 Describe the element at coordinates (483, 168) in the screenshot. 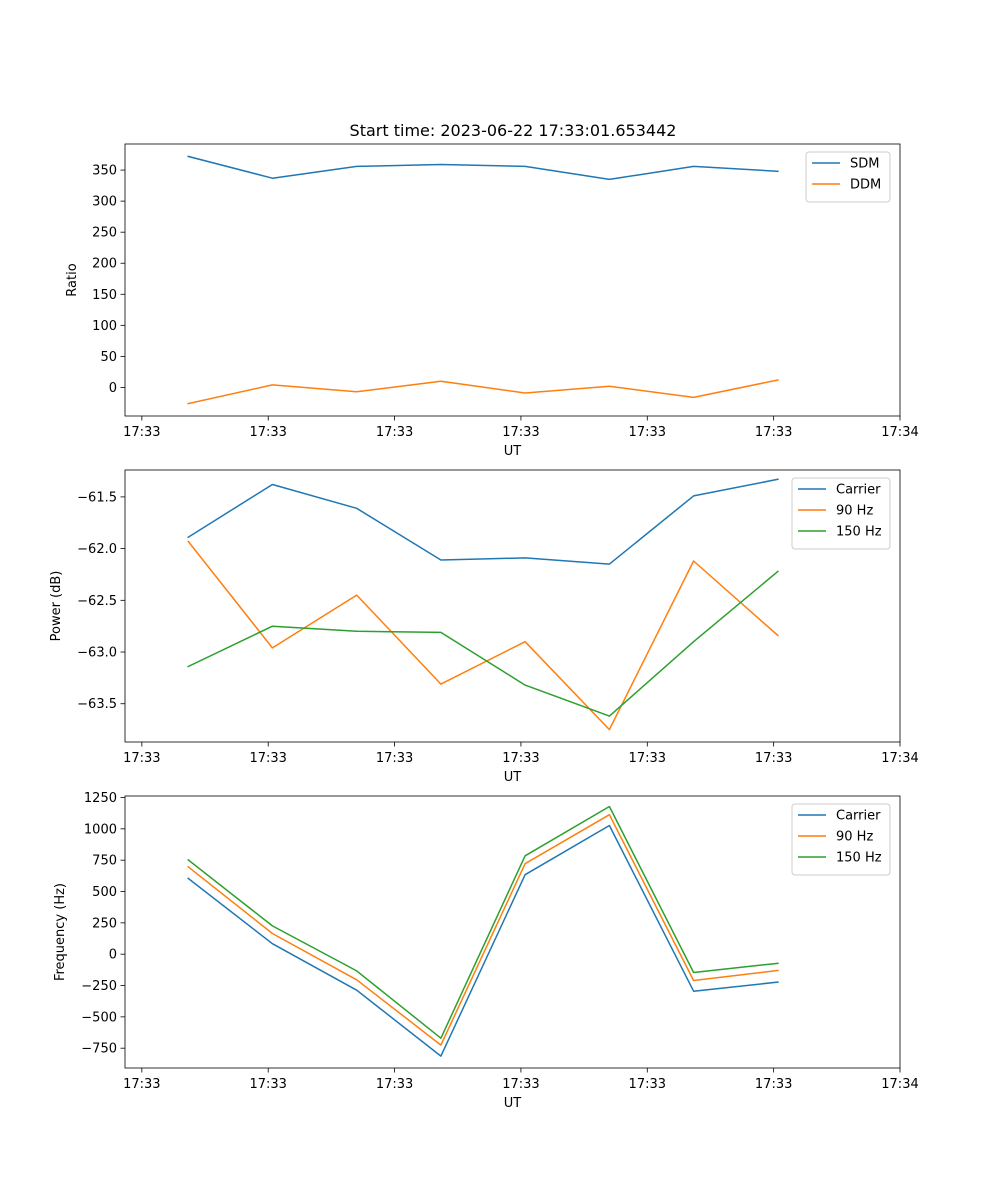

I see `series-line-sdm` at that location.